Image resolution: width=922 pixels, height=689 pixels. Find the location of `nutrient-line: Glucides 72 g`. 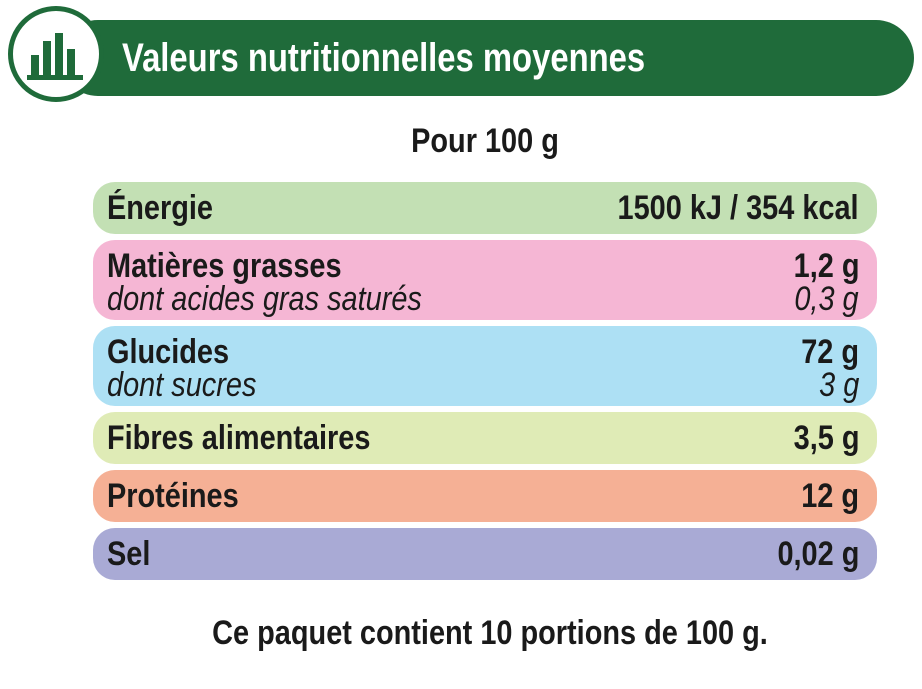

nutrient-line: Glucides 72 g is located at coordinates (483, 352).